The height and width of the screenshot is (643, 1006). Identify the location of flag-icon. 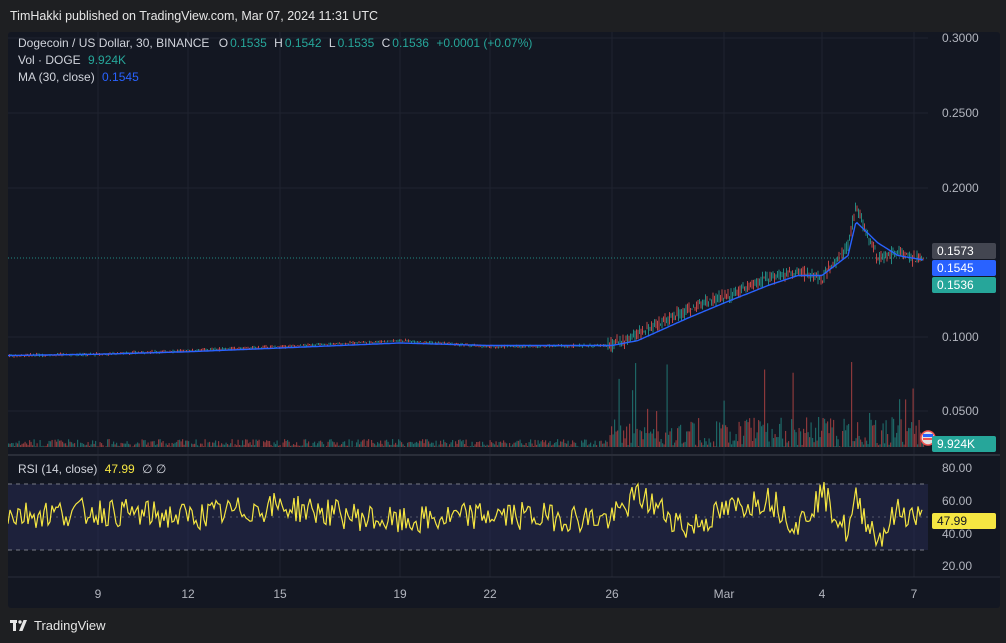
(928, 438).